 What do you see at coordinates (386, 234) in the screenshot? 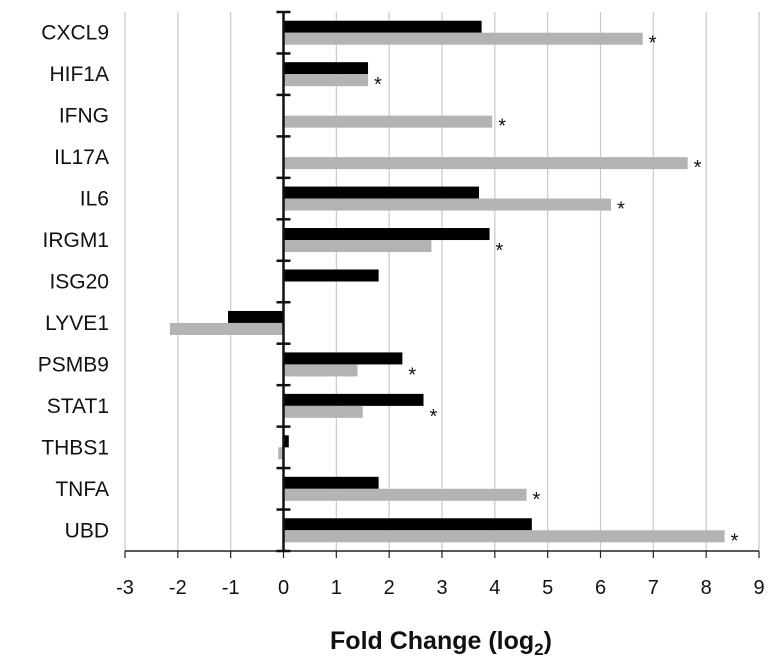
I see `bar-series1-IRGM1` at bounding box center [386, 234].